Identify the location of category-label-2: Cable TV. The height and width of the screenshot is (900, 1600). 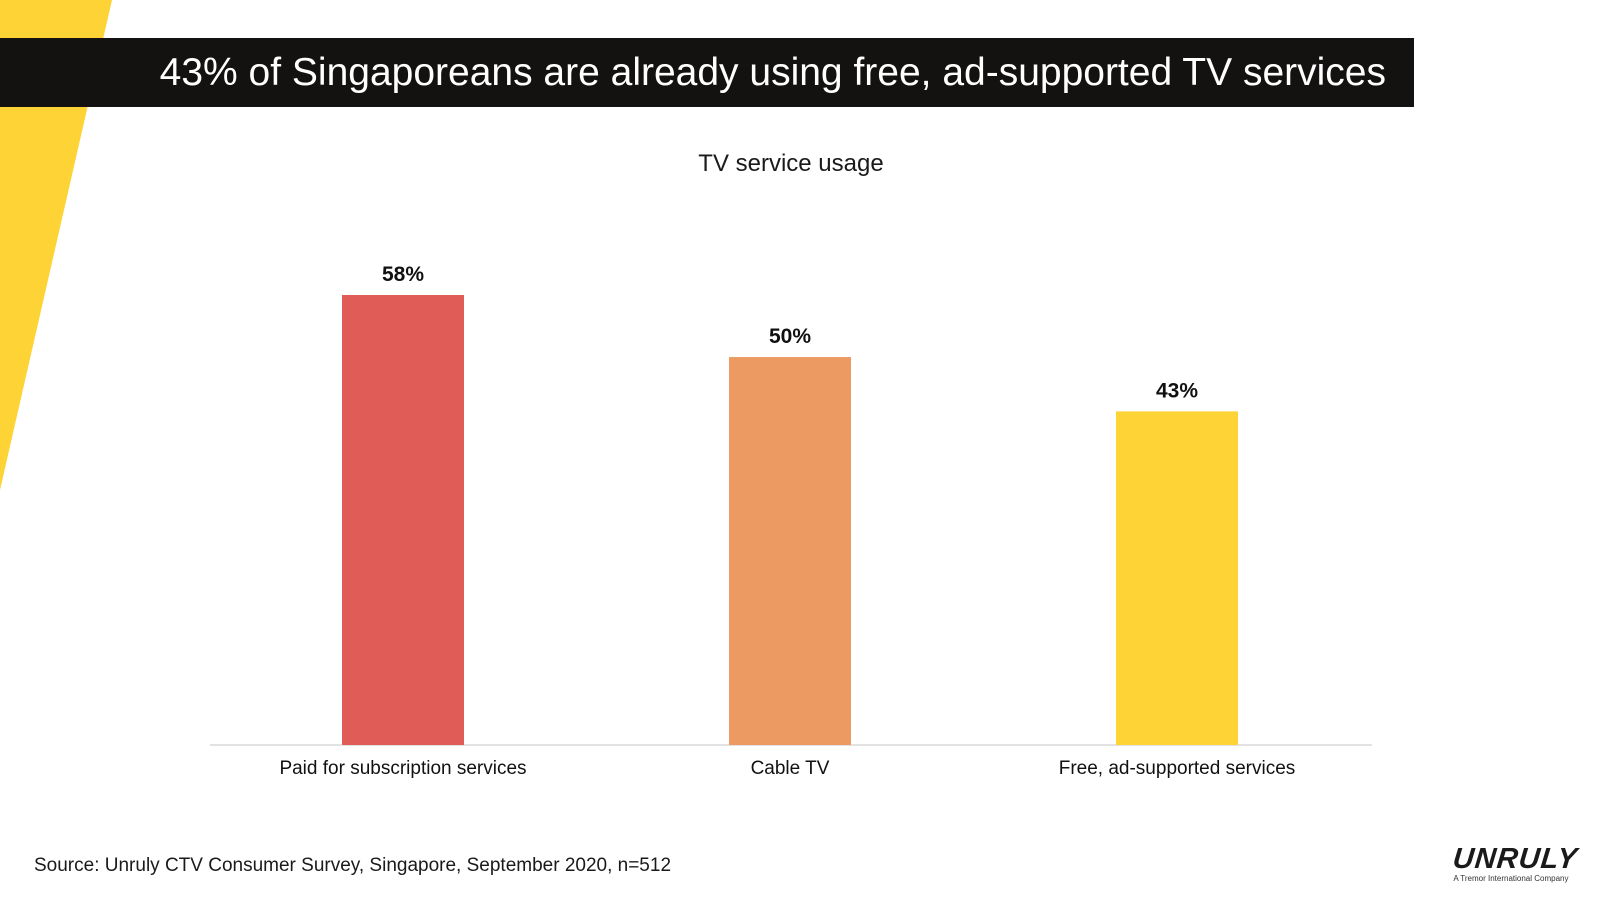
(790, 768).